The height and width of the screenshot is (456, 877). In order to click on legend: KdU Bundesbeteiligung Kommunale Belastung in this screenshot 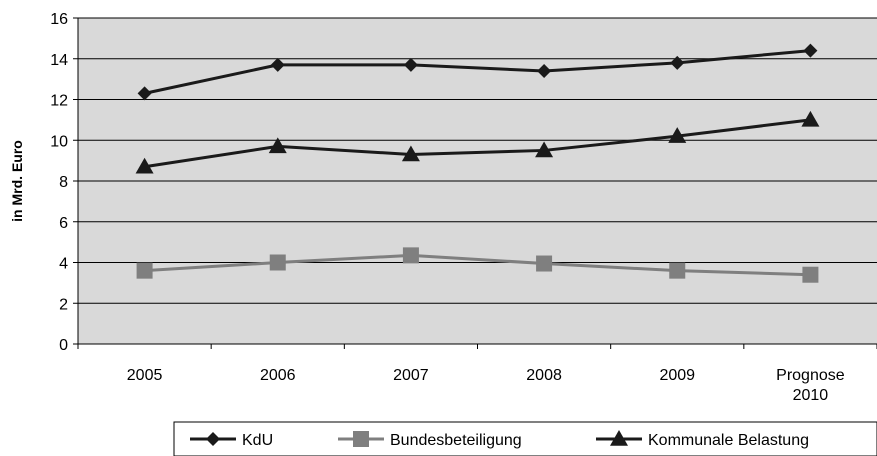, I will do `click(525, 438)`.